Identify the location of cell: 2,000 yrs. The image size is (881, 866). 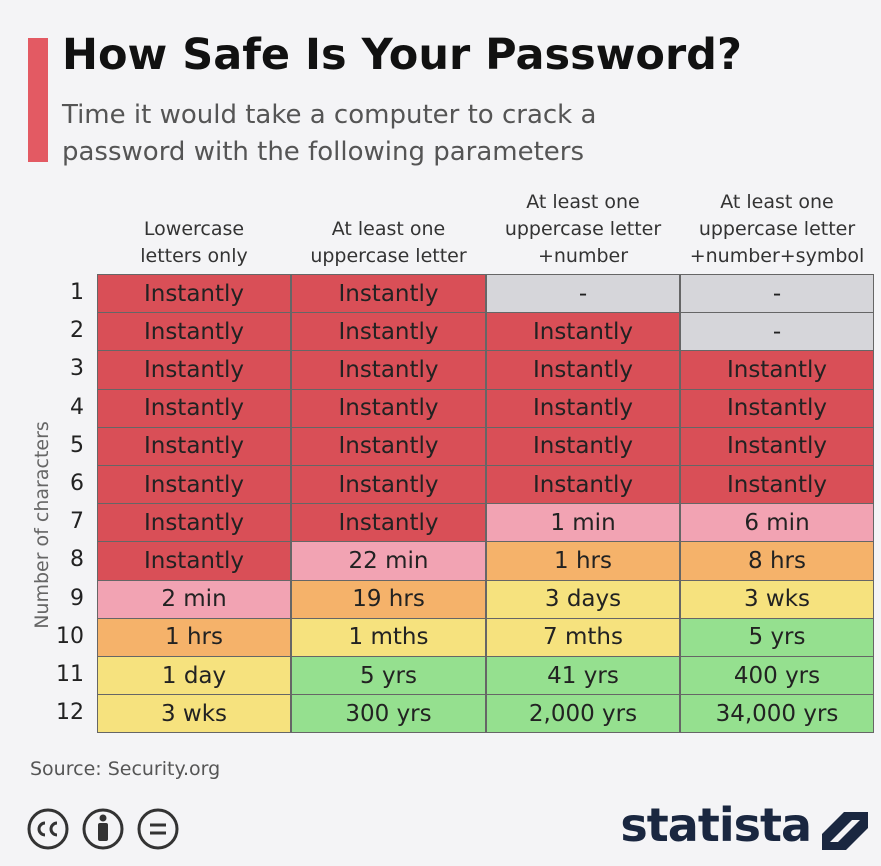
(583, 714).